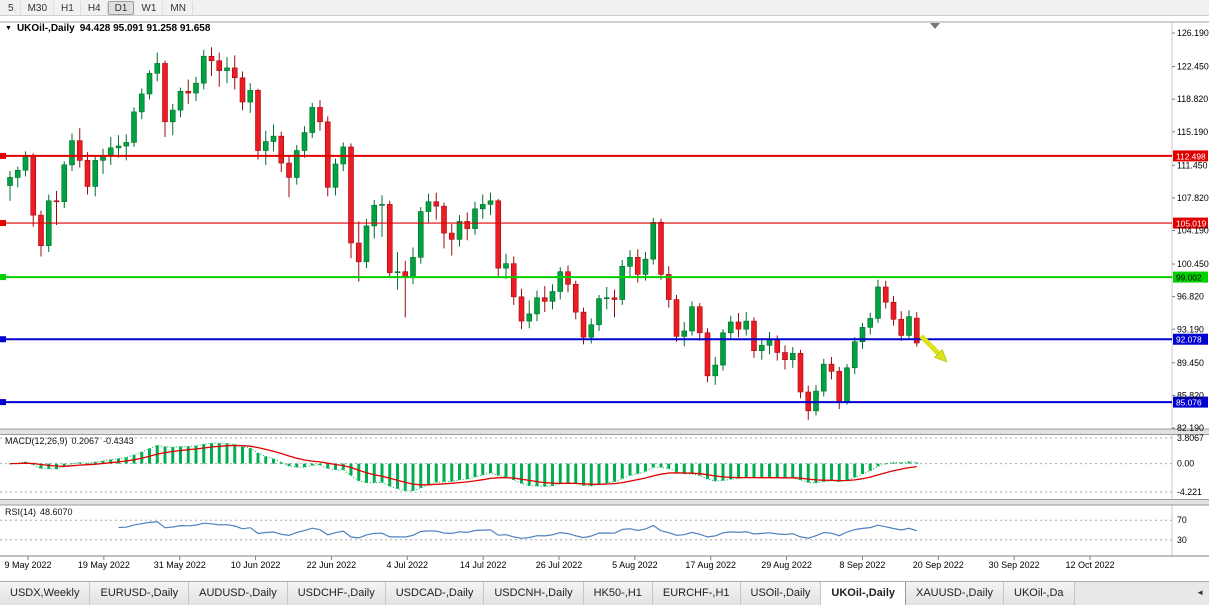 This screenshot has height=605, width=1209. Describe the element at coordinates (534, 593) in the screenshot. I see `chart-tab-usdcnh-daily: USDCNH-,Daily` at that location.